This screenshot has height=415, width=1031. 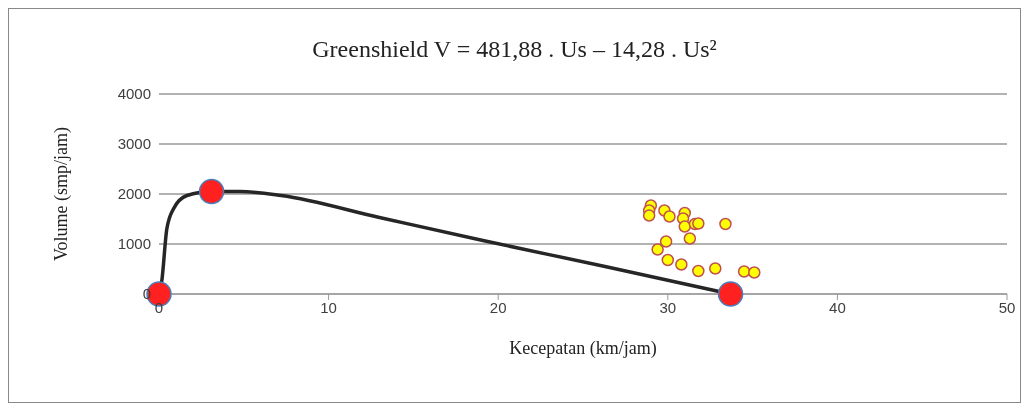 What do you see at coordinates (134, 194) in the screenshot?
I see `y-tick-label: 2000` at bounding box center [134, 194].